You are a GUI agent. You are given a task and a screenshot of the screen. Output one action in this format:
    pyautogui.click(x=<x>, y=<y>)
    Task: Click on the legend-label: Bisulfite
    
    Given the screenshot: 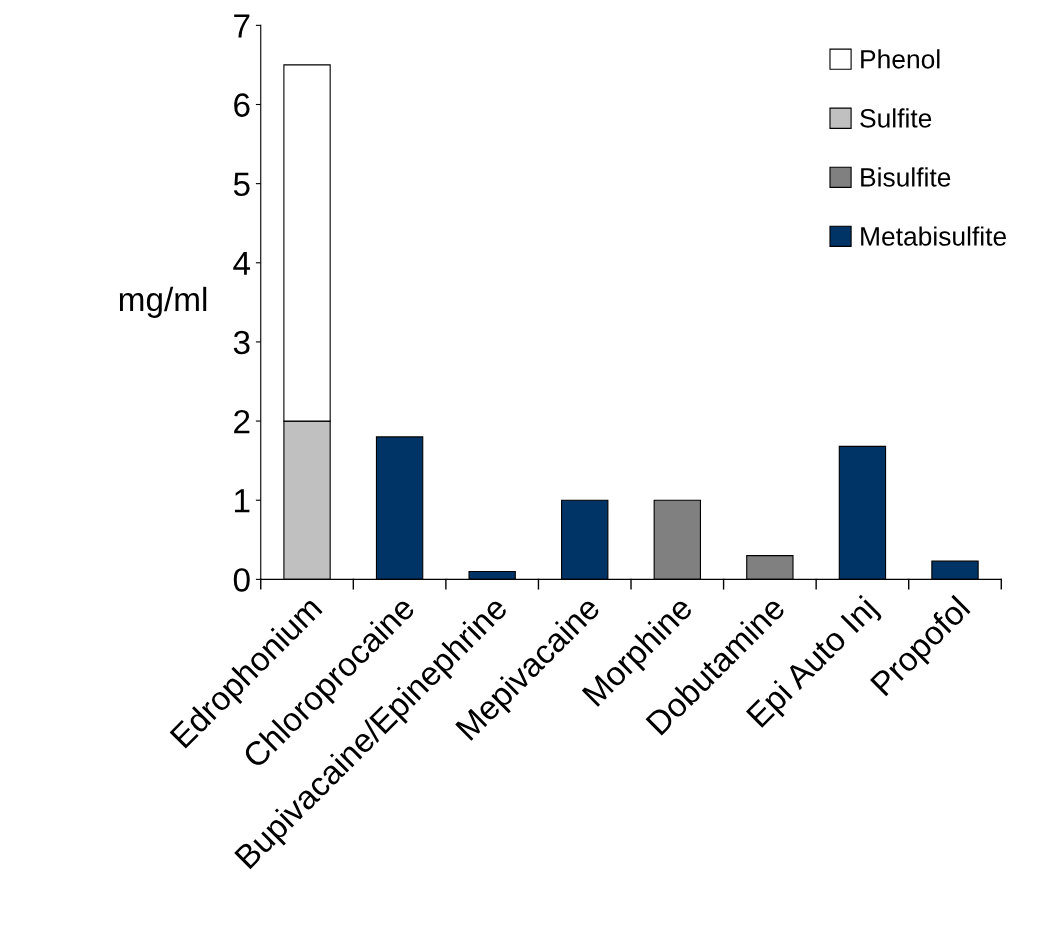 What is the action you would take?
    pyautogui.click(x=906, y=177)
    